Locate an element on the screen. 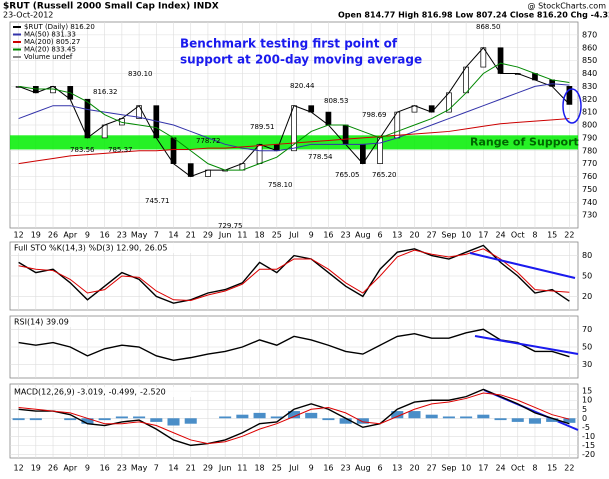 This screenshot has width=609, height=479. panel-title-value: 26.05 is located at coordinates (156, 248).